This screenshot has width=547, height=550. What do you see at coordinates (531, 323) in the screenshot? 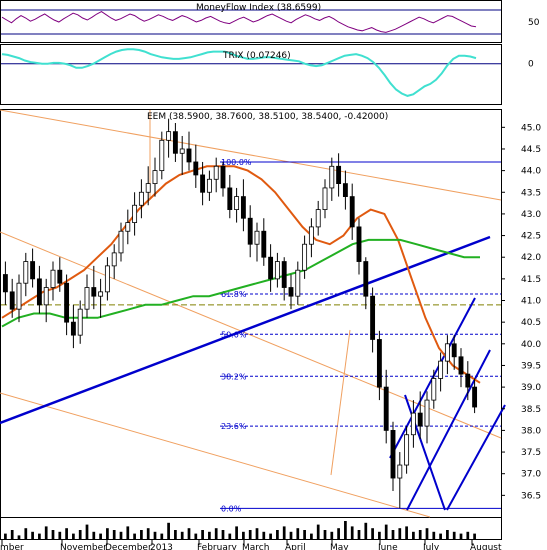
I see `price-tick-label: 40.5` at bounding box center [531, 323].